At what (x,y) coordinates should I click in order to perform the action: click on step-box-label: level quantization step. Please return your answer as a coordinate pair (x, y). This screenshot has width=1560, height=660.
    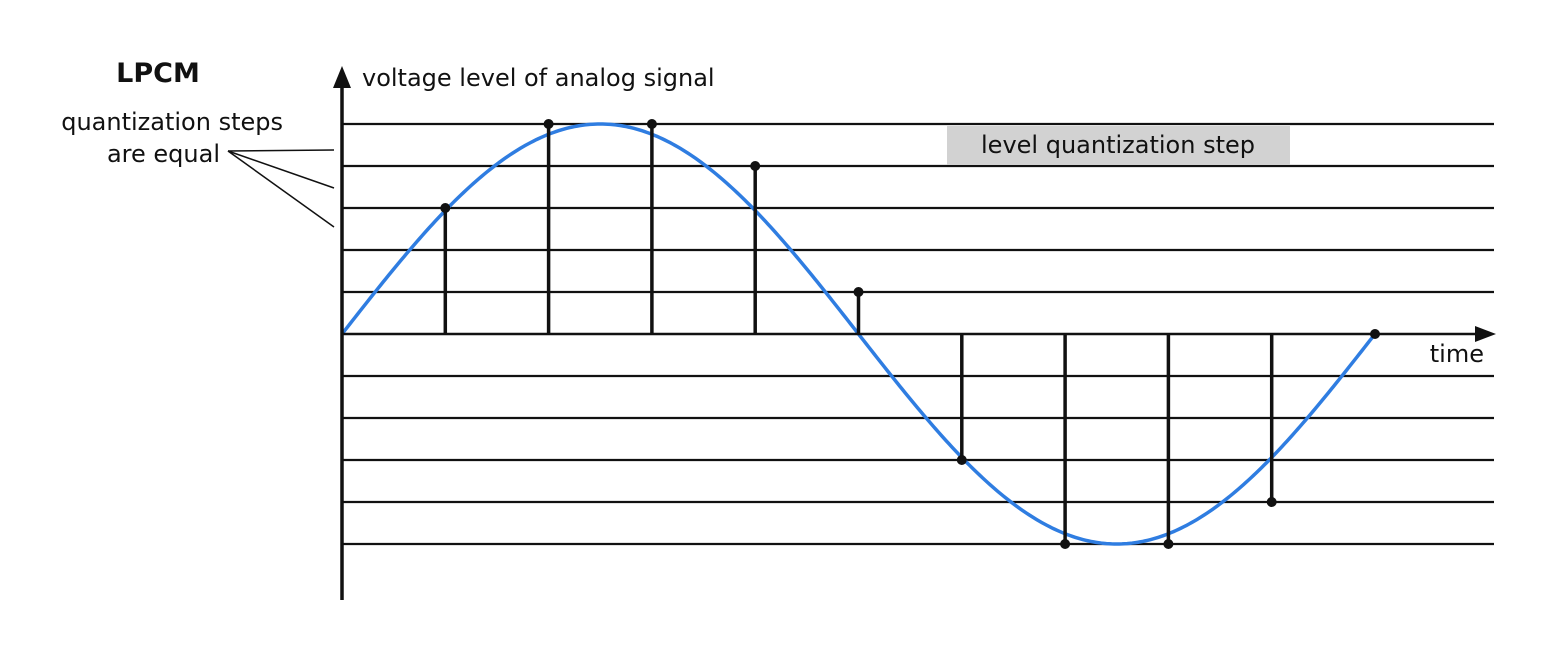
    Looking at the image, I should click on (1118, 145).